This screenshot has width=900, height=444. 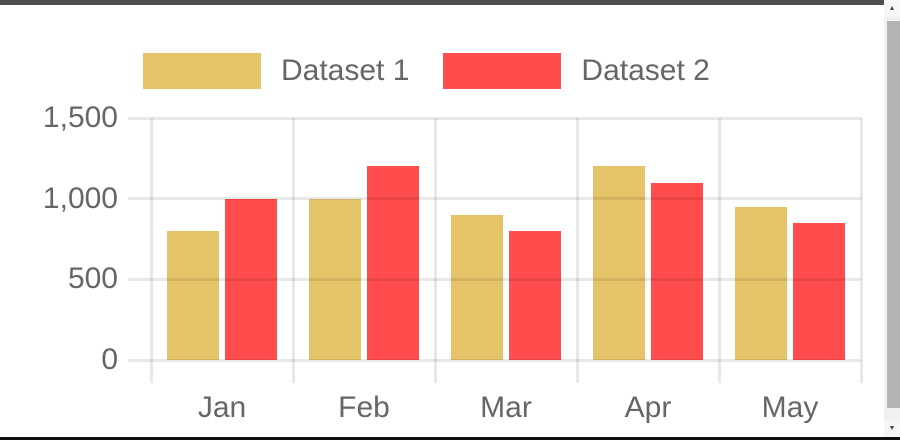 I want to click on legend-item-dataset1: Dataset 1, so click(x=276, y=71).